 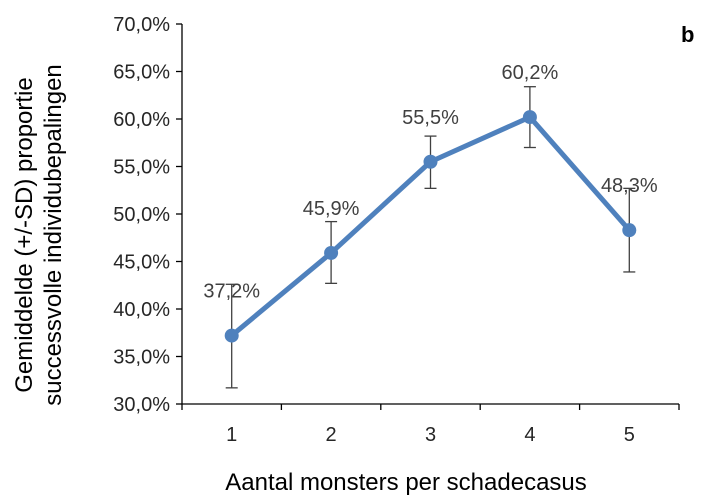 What do you see at coordinates (141, 215) in the screenshot?
I see `y-tick-label: 50,0%` at bounding box center [141, 215].